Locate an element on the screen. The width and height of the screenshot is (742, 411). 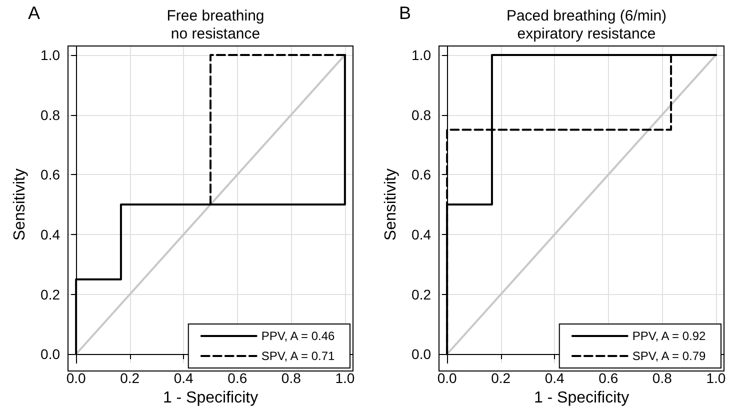
legend-label: PPV, A = 0.92 is located at coordinates (669, 336).